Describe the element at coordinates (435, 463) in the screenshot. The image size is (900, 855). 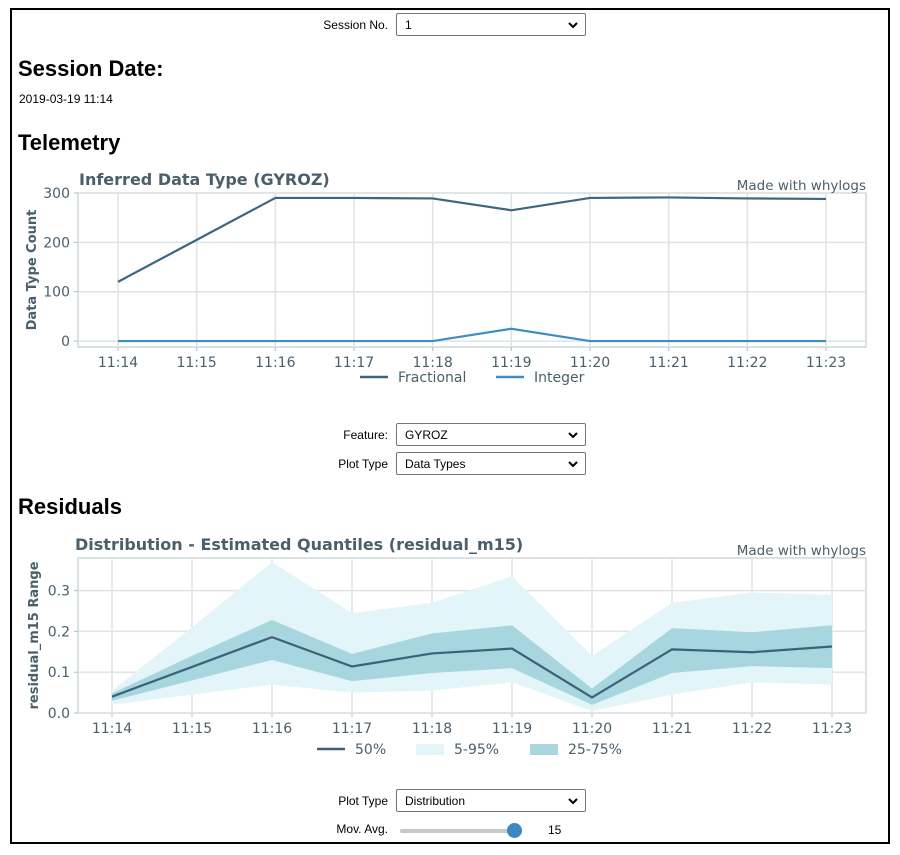
I see `telemetry-plot-type-value: Data Types` at that location.